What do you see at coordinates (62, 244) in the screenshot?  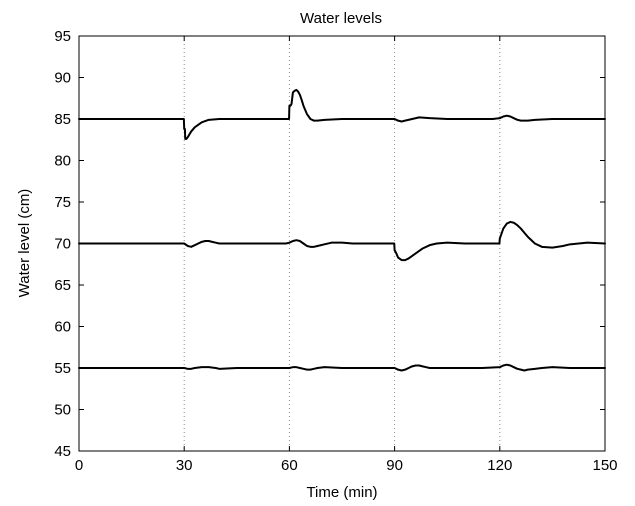 I see `y-tick-label: 70` at bounding box center [62, 244].